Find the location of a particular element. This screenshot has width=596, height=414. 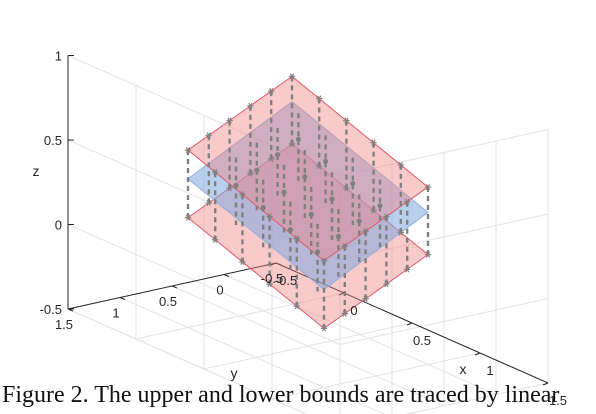

z-tick-label: 1 is located at coordinates (58, 56).